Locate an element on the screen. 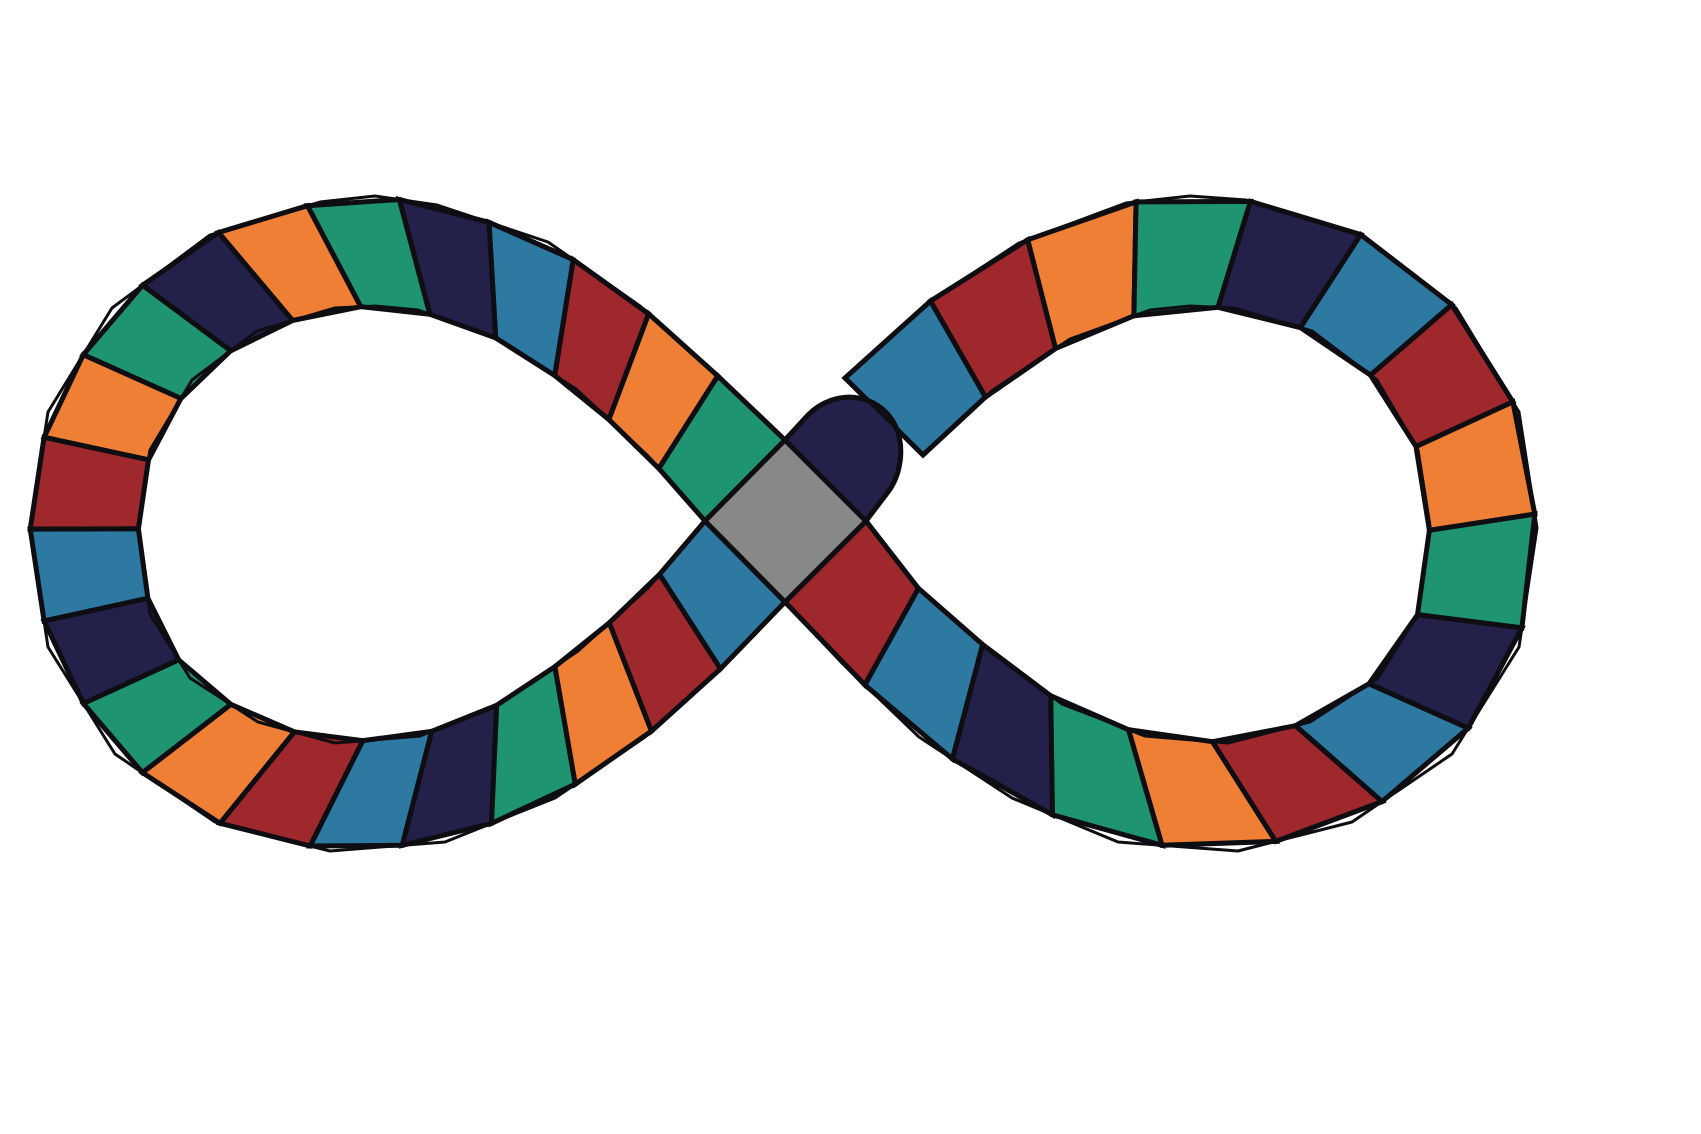  right-loop-end-cap is located at coordinates (884, 416).